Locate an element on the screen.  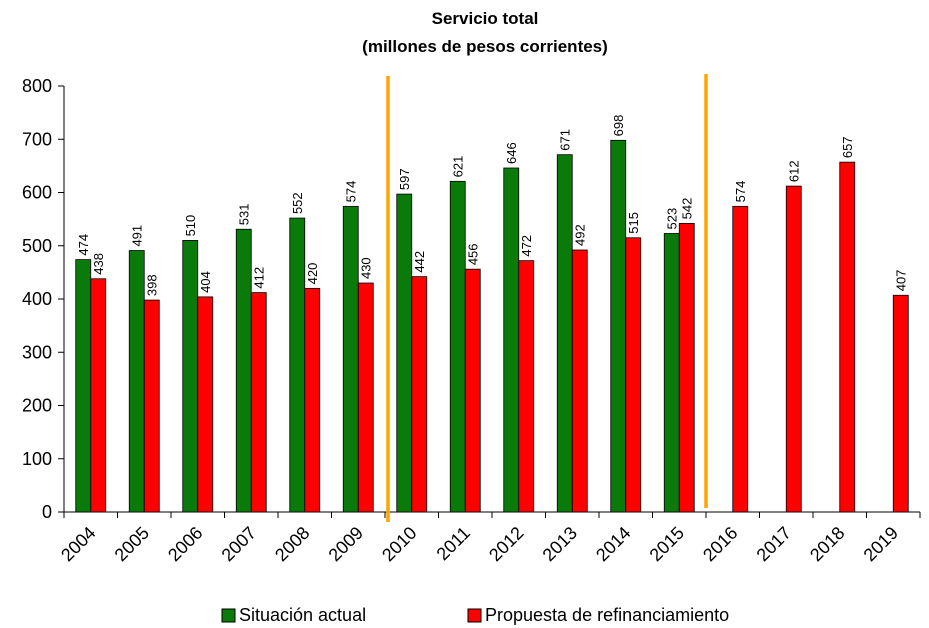
bar-propuesta-2018 is located at coordinates (847, 337).